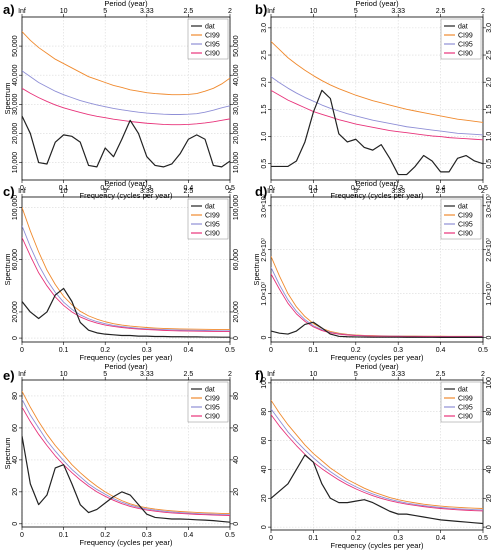  What do you see at coordinates (259, 375) in the screenshot?
I see `panel-letter: f)` at bounding box center [259, 375].